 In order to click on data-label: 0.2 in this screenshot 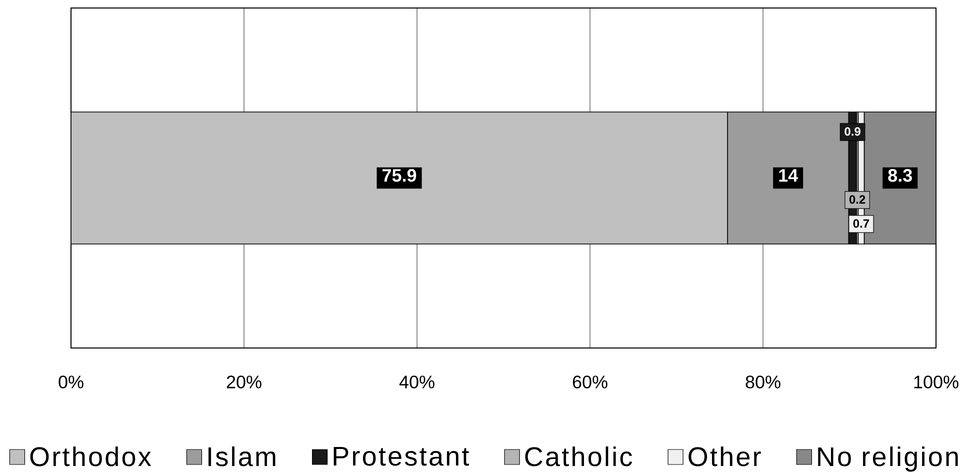, I will do `click(857, 199)`.